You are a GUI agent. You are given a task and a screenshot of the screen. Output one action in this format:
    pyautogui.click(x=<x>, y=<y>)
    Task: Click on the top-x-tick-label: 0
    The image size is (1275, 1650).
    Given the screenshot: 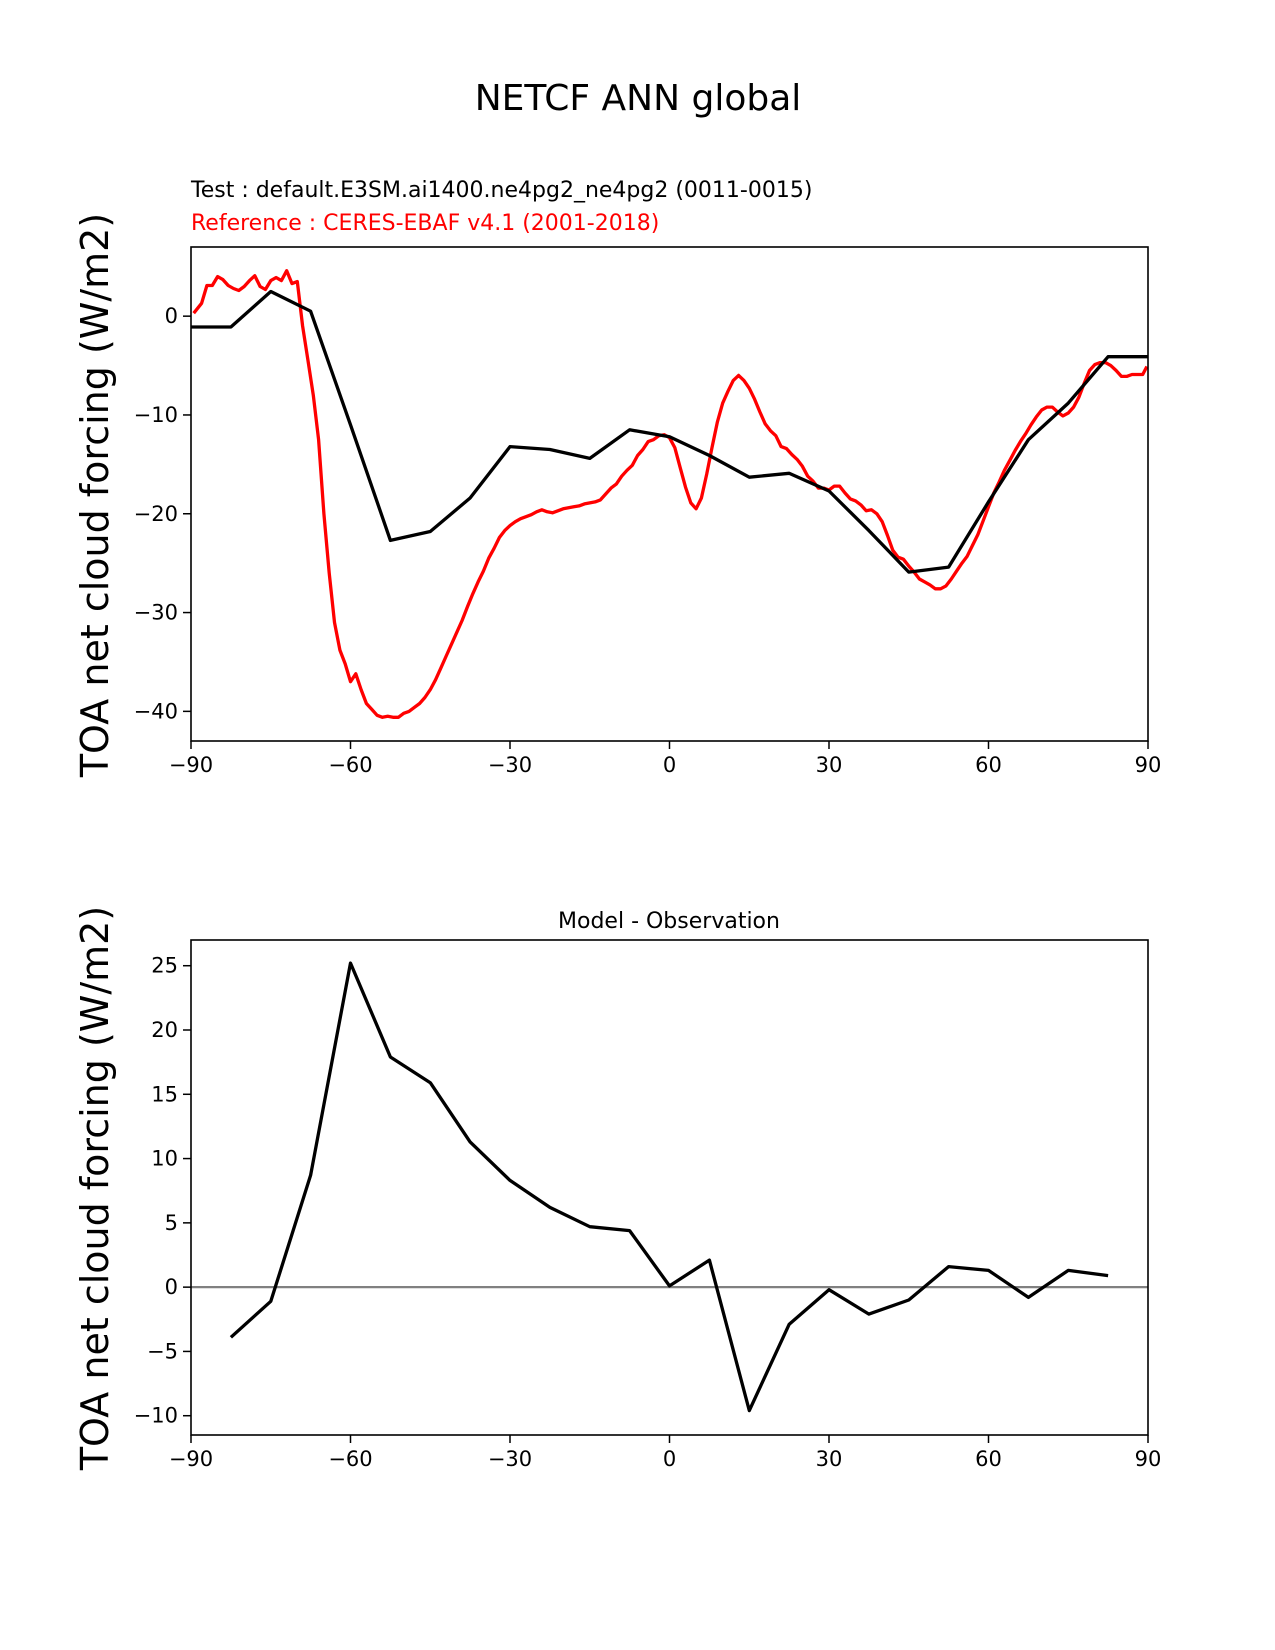 What is the action you would take?
    pyautogui.click(x=669, y=765)
    